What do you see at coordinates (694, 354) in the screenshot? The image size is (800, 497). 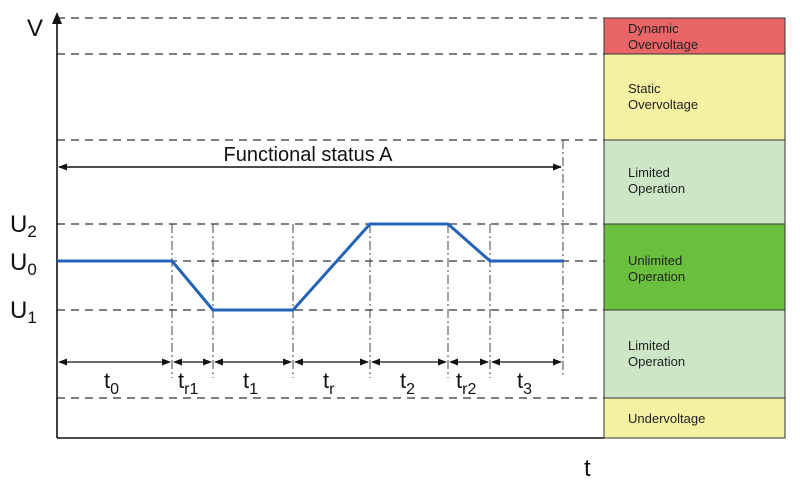 I see `zone-limited-operation-lower` at bounding box center [694, 354].